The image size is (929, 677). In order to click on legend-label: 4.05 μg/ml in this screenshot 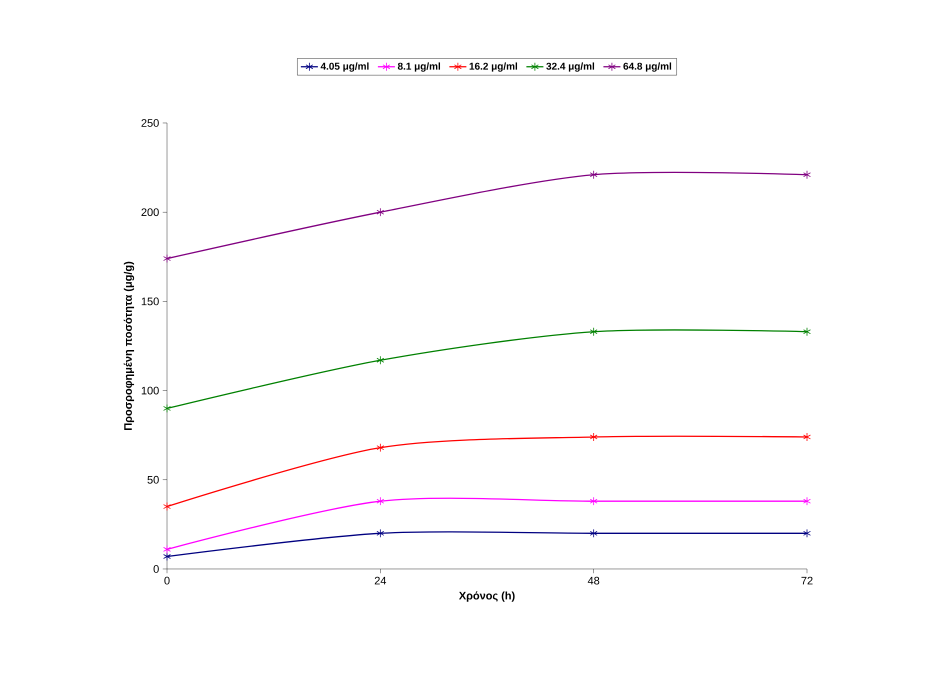, I will do `click(344, 67)`.